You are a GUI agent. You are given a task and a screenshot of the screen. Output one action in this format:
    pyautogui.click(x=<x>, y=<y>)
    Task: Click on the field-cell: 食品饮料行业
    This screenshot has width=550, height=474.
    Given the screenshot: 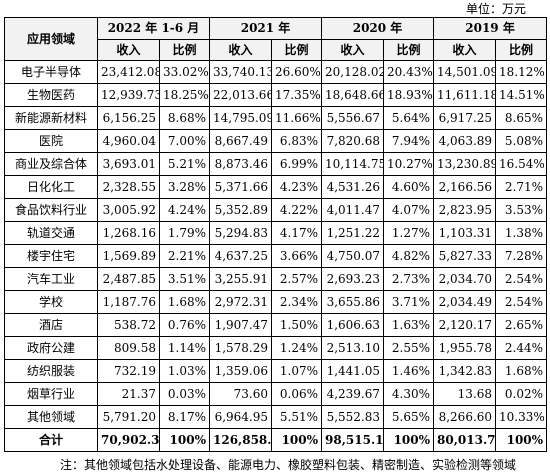 What is the action you would take?
    pyautogui.click(x=51, y=210)
    